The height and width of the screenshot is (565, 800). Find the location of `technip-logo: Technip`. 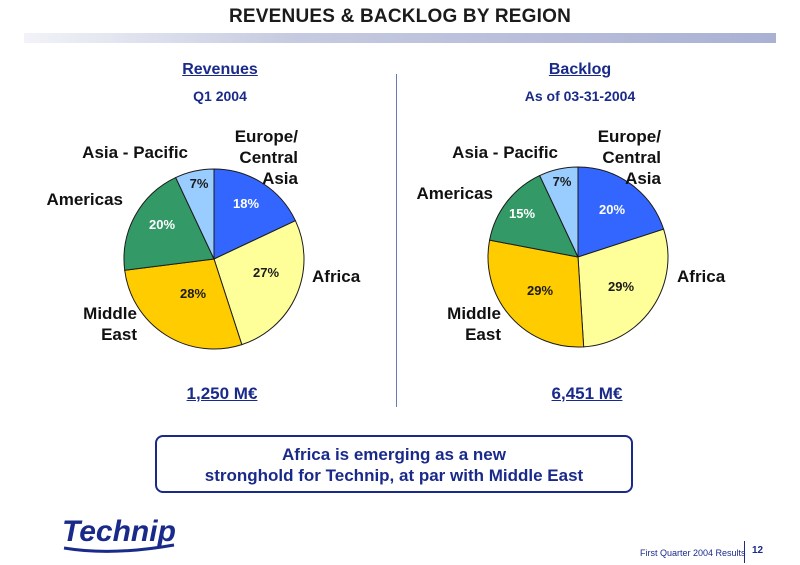

technip-logo: Technip is located at coordinates (122, 535).